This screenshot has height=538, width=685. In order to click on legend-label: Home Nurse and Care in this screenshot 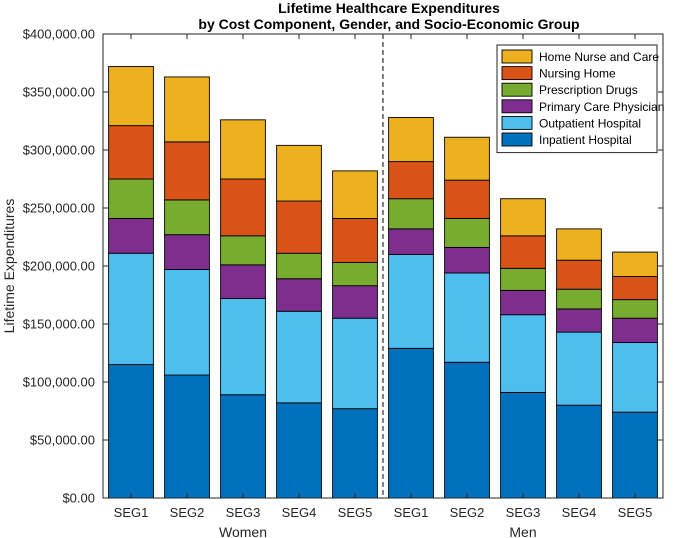, I will do `click(599, 57)`.